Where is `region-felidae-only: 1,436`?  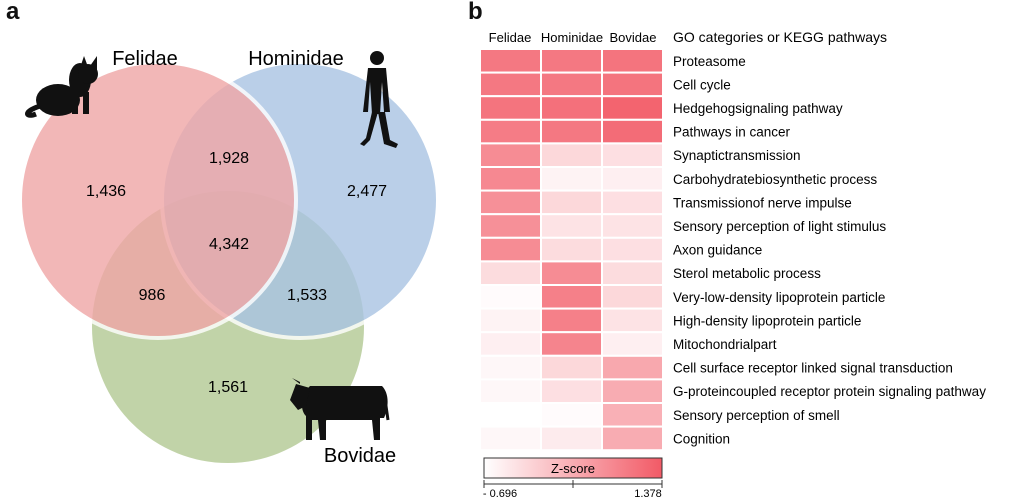 region-felidae-only: 1,436 is located at coordinates (106, 191).